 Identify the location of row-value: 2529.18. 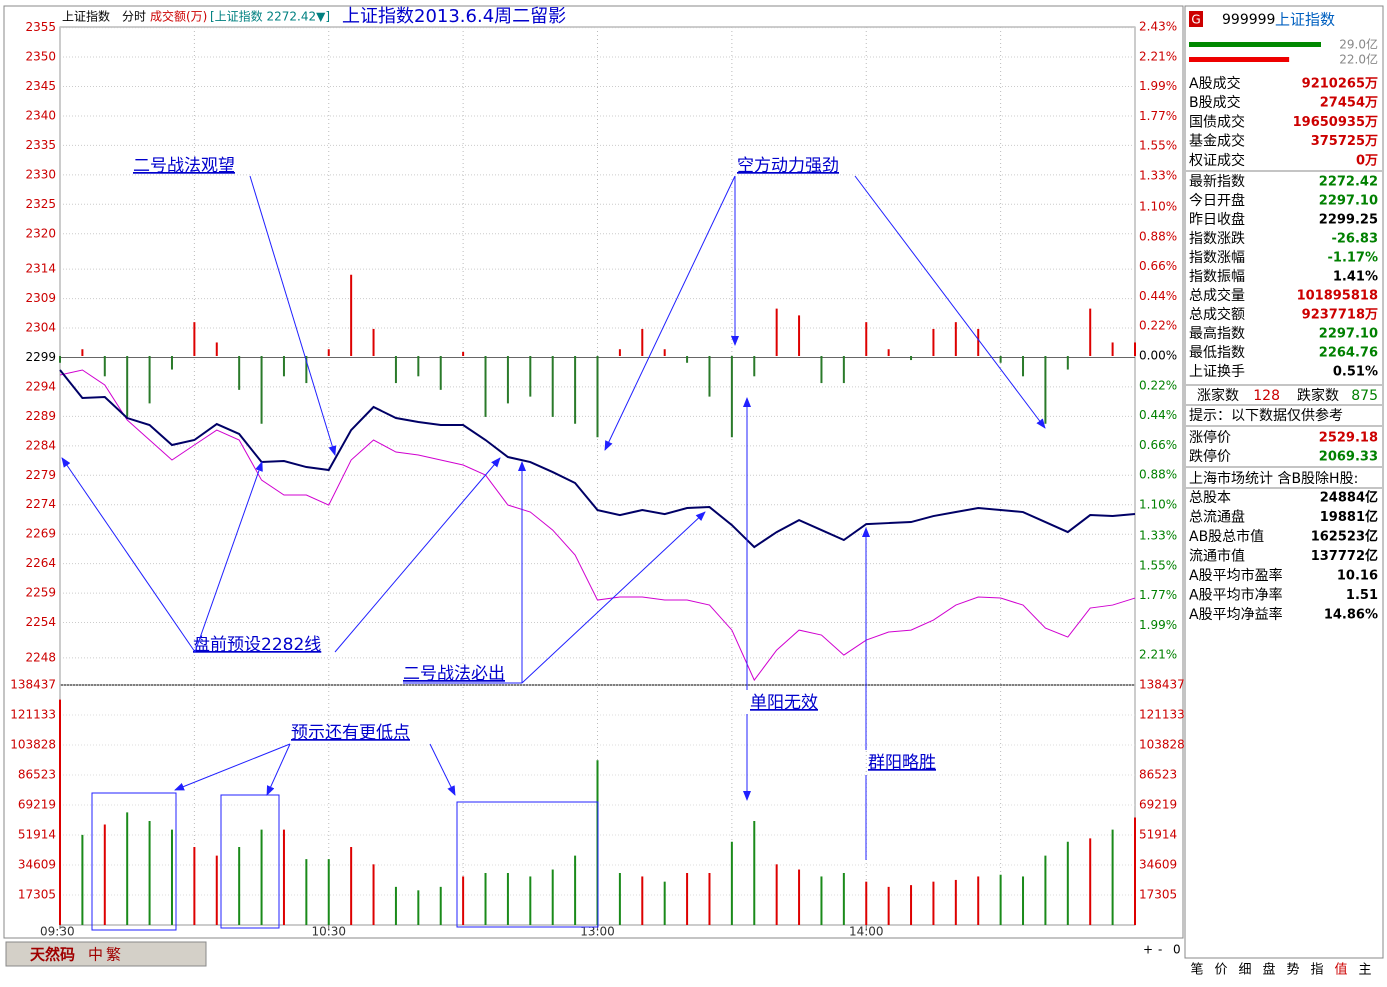
(1348, 438).